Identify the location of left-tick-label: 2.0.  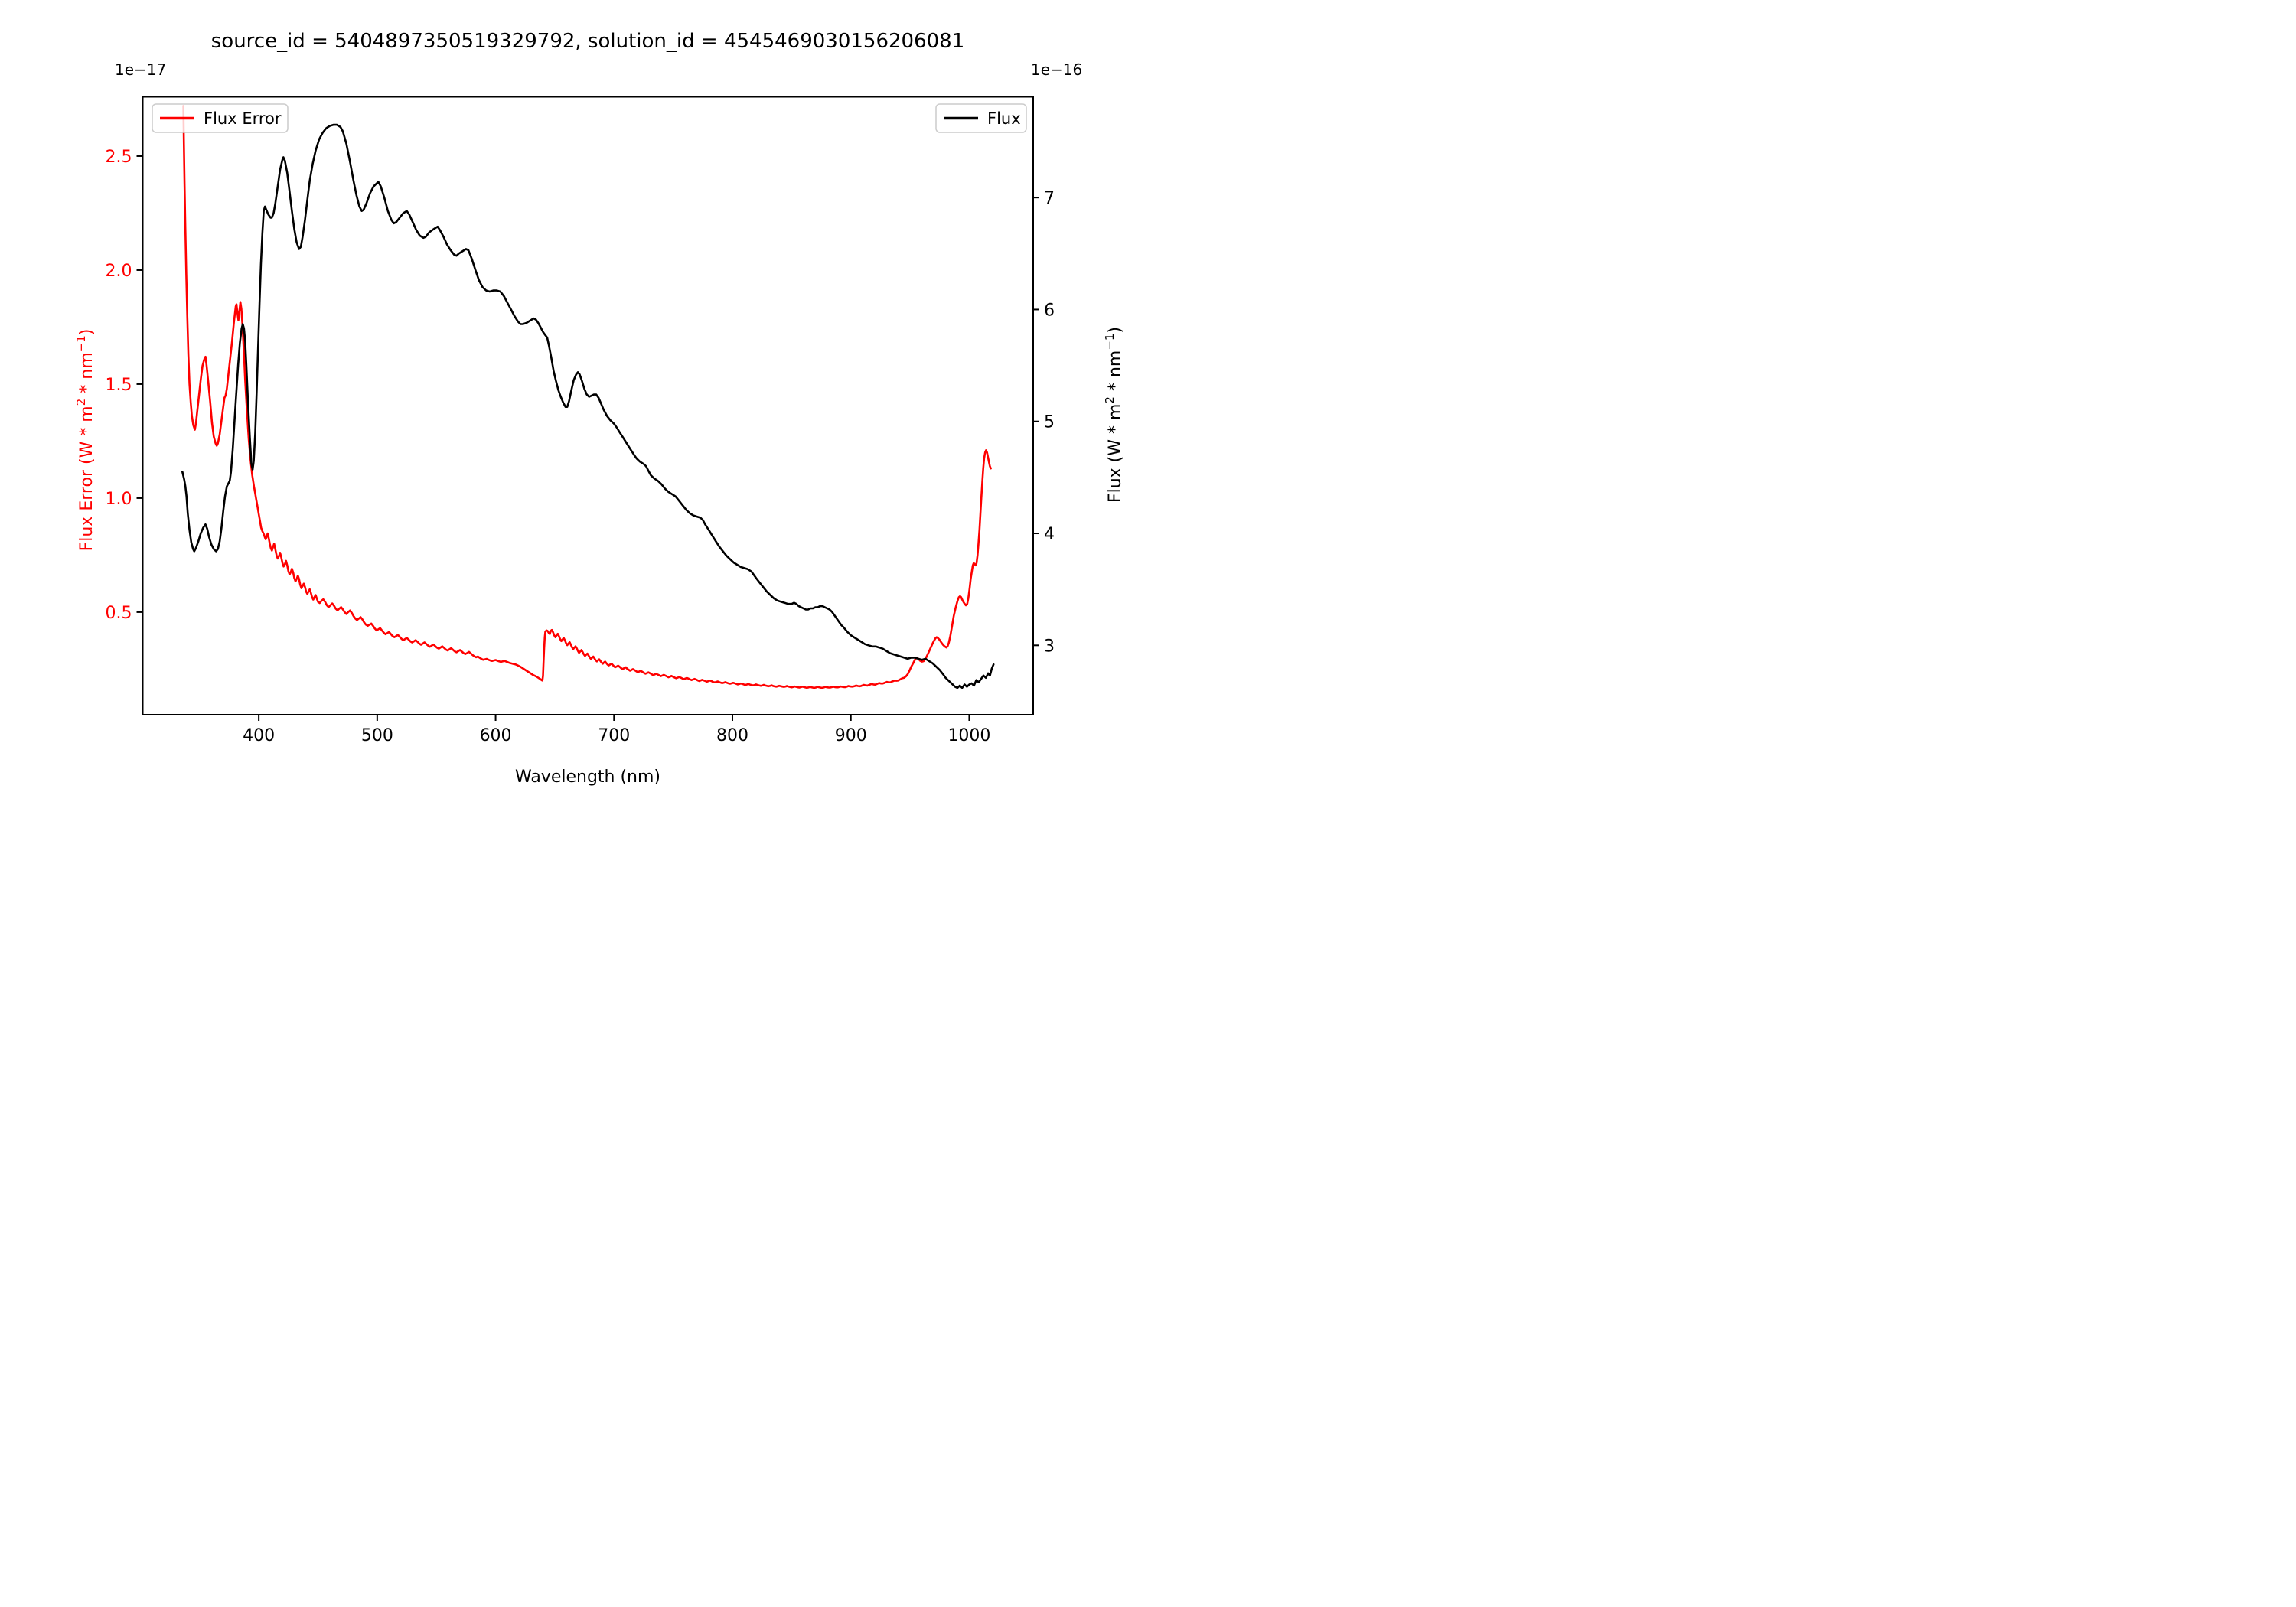
(119, 271).